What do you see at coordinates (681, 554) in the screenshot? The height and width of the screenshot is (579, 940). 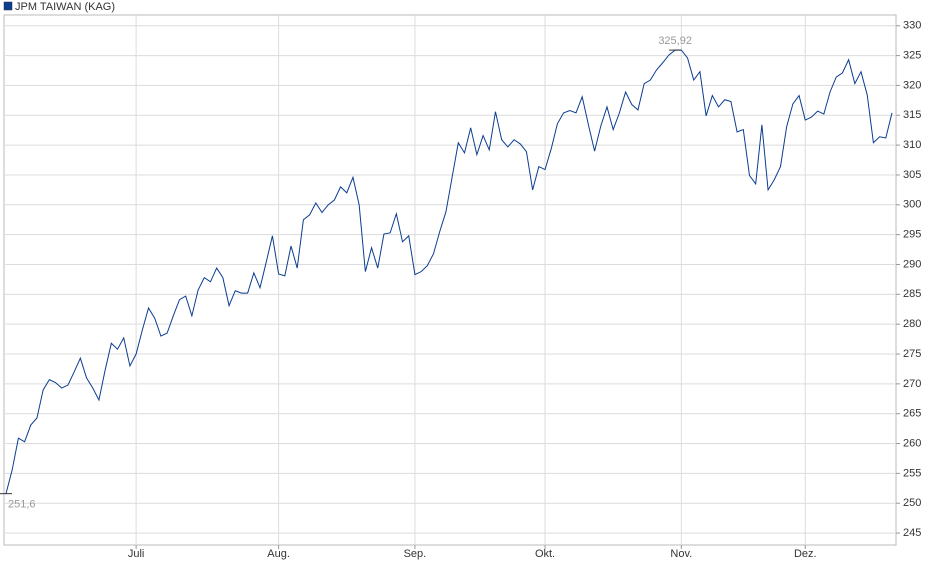 I see `x-tick-label: Nov.` at bounding box center [681, 554].